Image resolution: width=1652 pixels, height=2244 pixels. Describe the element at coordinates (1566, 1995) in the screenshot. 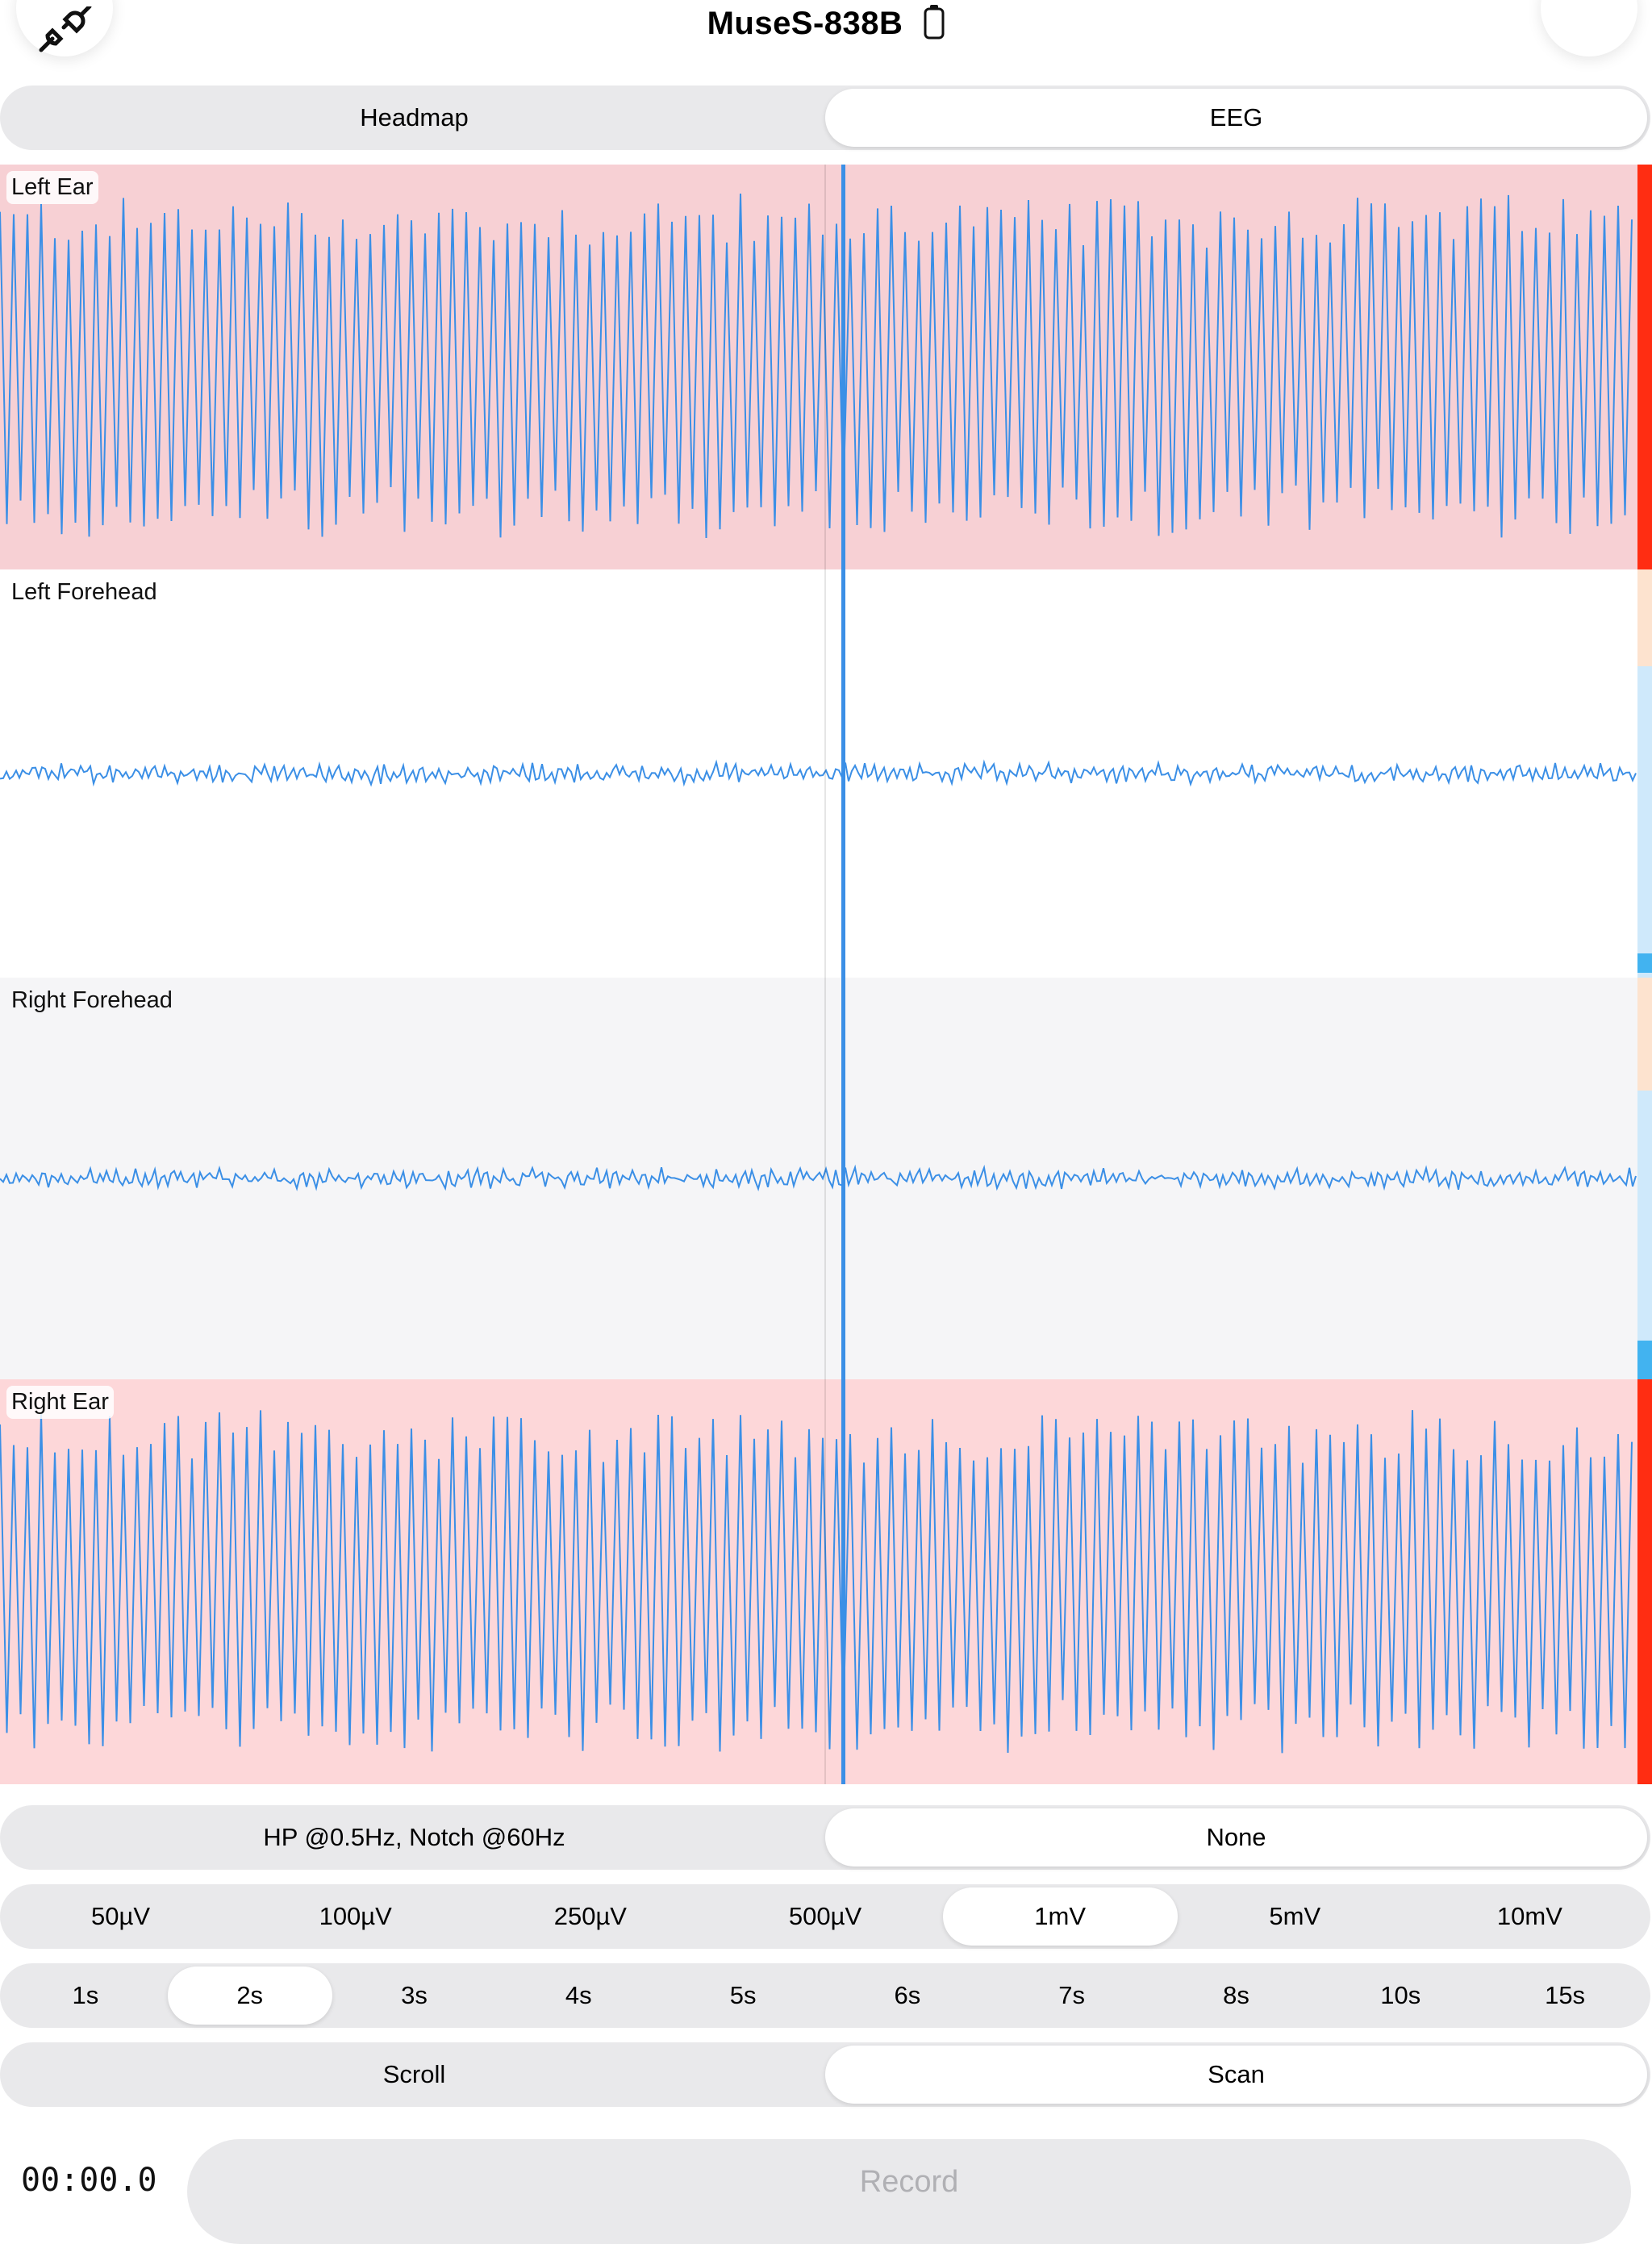

I see `timebase-option-15s: 15s` at that location.